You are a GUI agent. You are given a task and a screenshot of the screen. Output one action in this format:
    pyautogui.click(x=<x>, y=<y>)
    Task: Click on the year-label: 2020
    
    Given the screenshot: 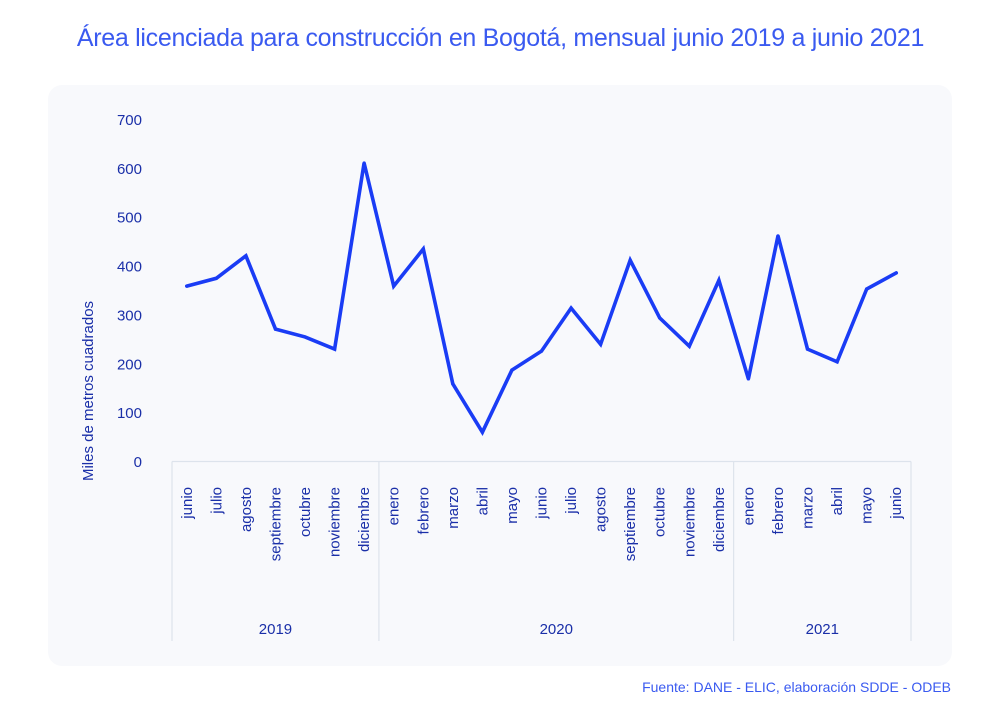 What is the action you would take?
    pyautogui.click(x=556, y=629)
    